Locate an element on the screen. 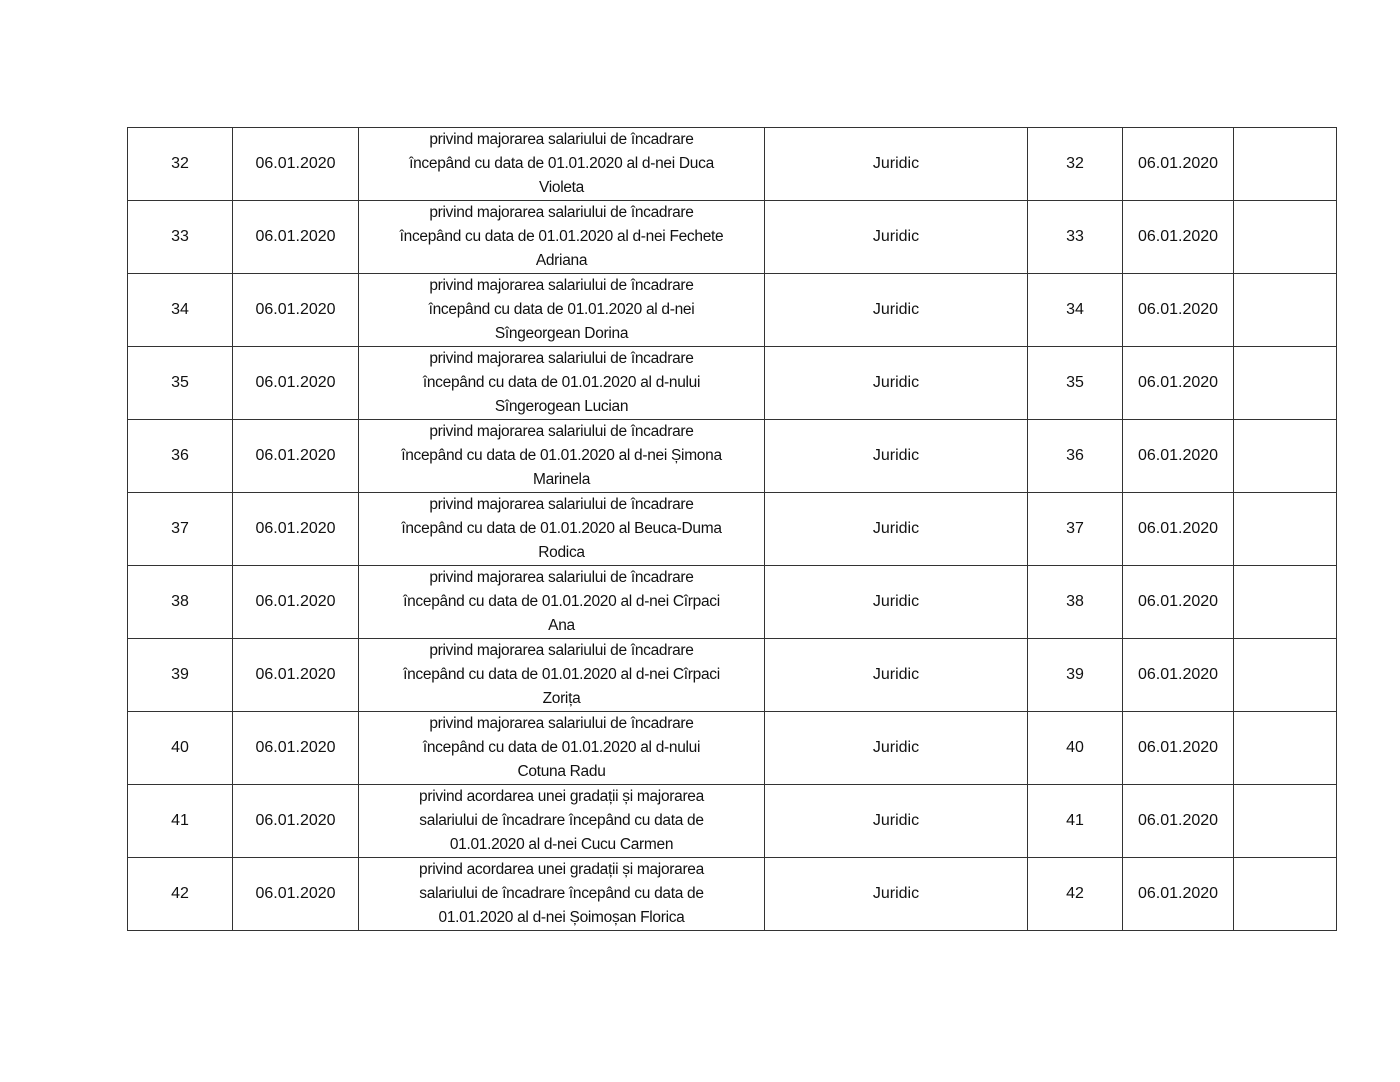 This screenshot has width=1400, height=1082. row-number-cell: 39 is located at coordinates (180, 675).